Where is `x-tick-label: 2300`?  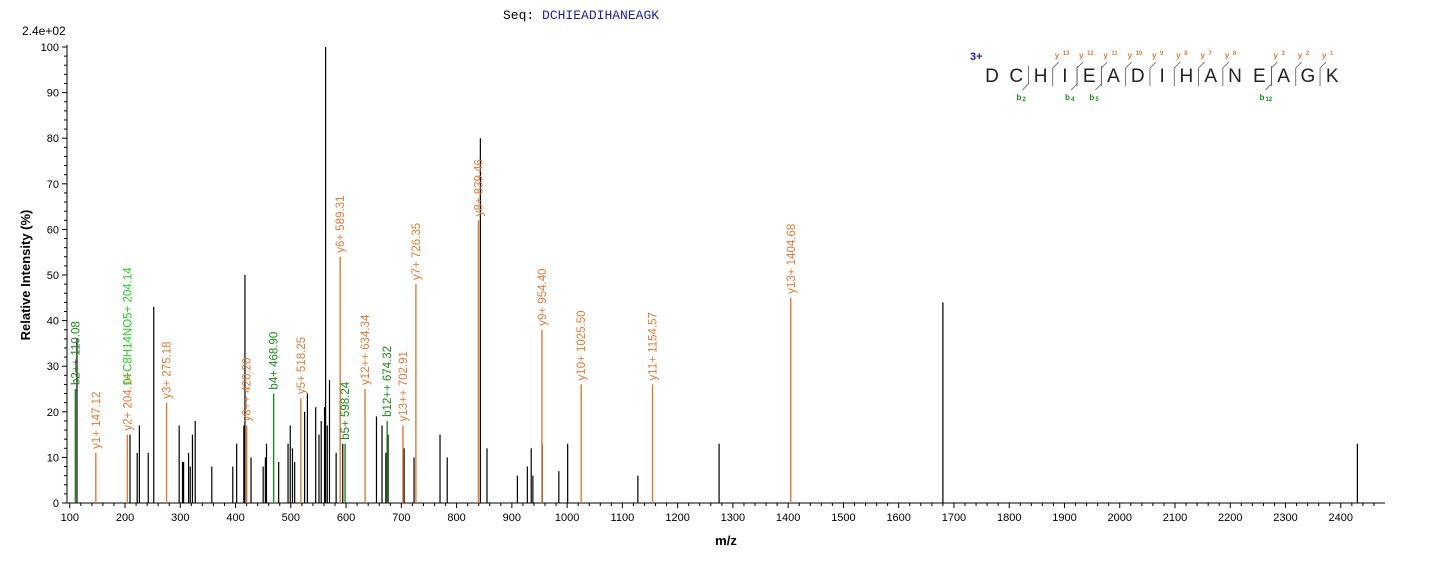
x-tick-label: 2300 is located at coordinates (1285, 518).